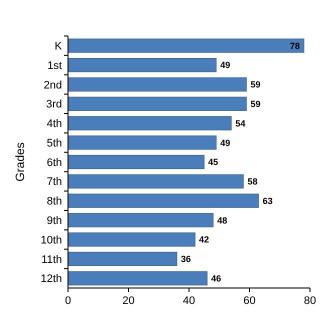 This screenshot has width=330, height=330. Describe the element at coordinates (51, 279) in the screenshot. I see `y-tick-label: 12th` at that location.